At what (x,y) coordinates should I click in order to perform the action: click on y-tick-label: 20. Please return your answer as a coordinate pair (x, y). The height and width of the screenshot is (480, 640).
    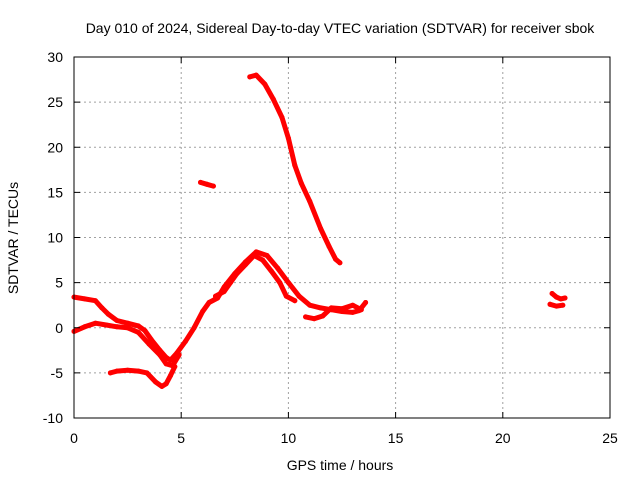
    Looking at the image, I should click on (55, 147).